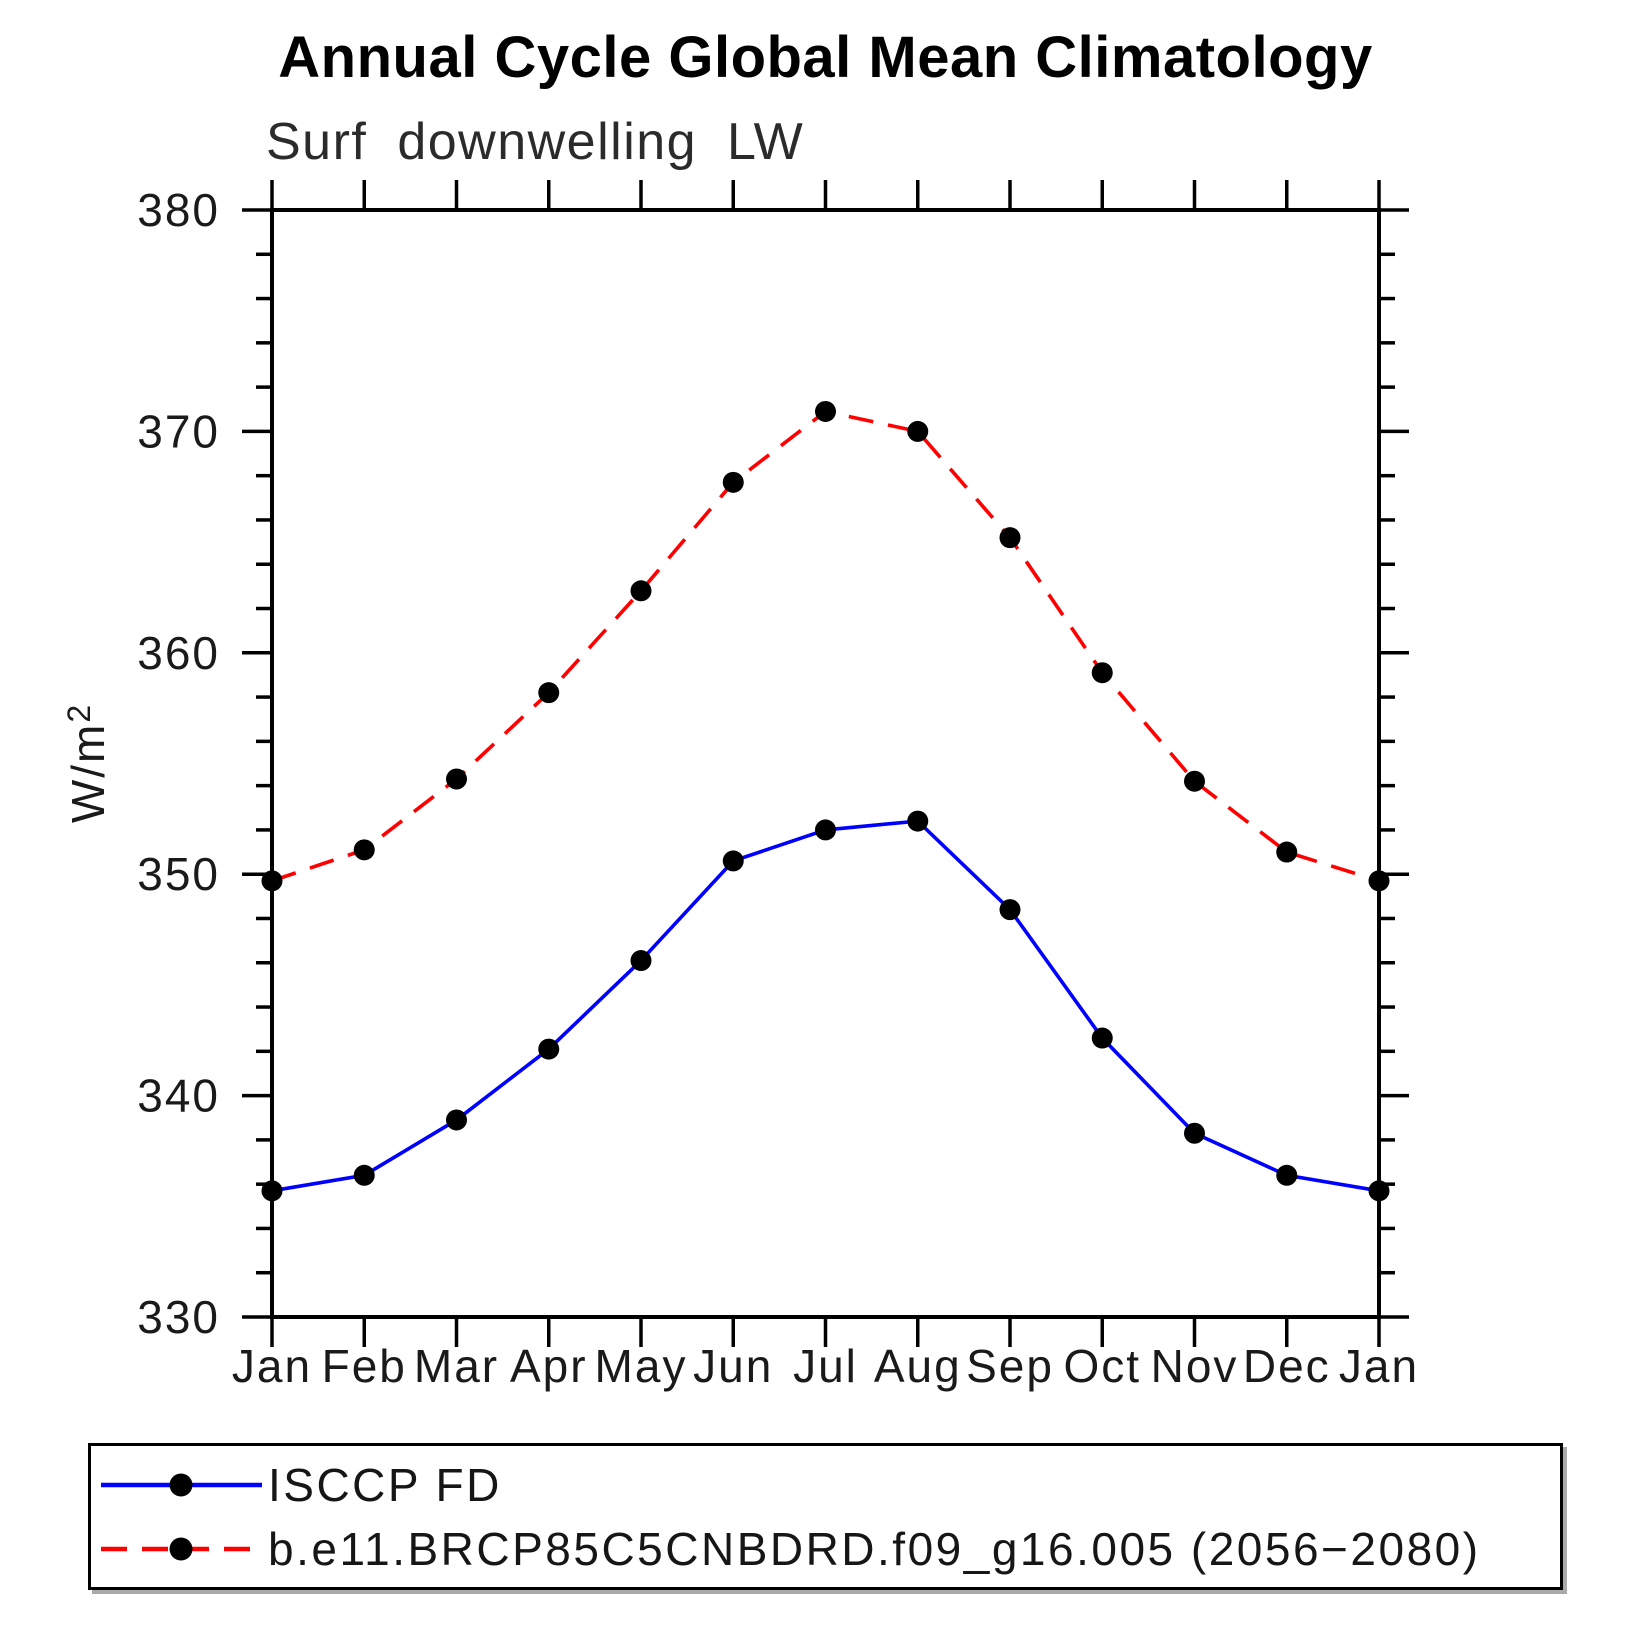  I want to click on y-axis-tick-labels: 330 340 350 360 370 380, so click(178, 763).